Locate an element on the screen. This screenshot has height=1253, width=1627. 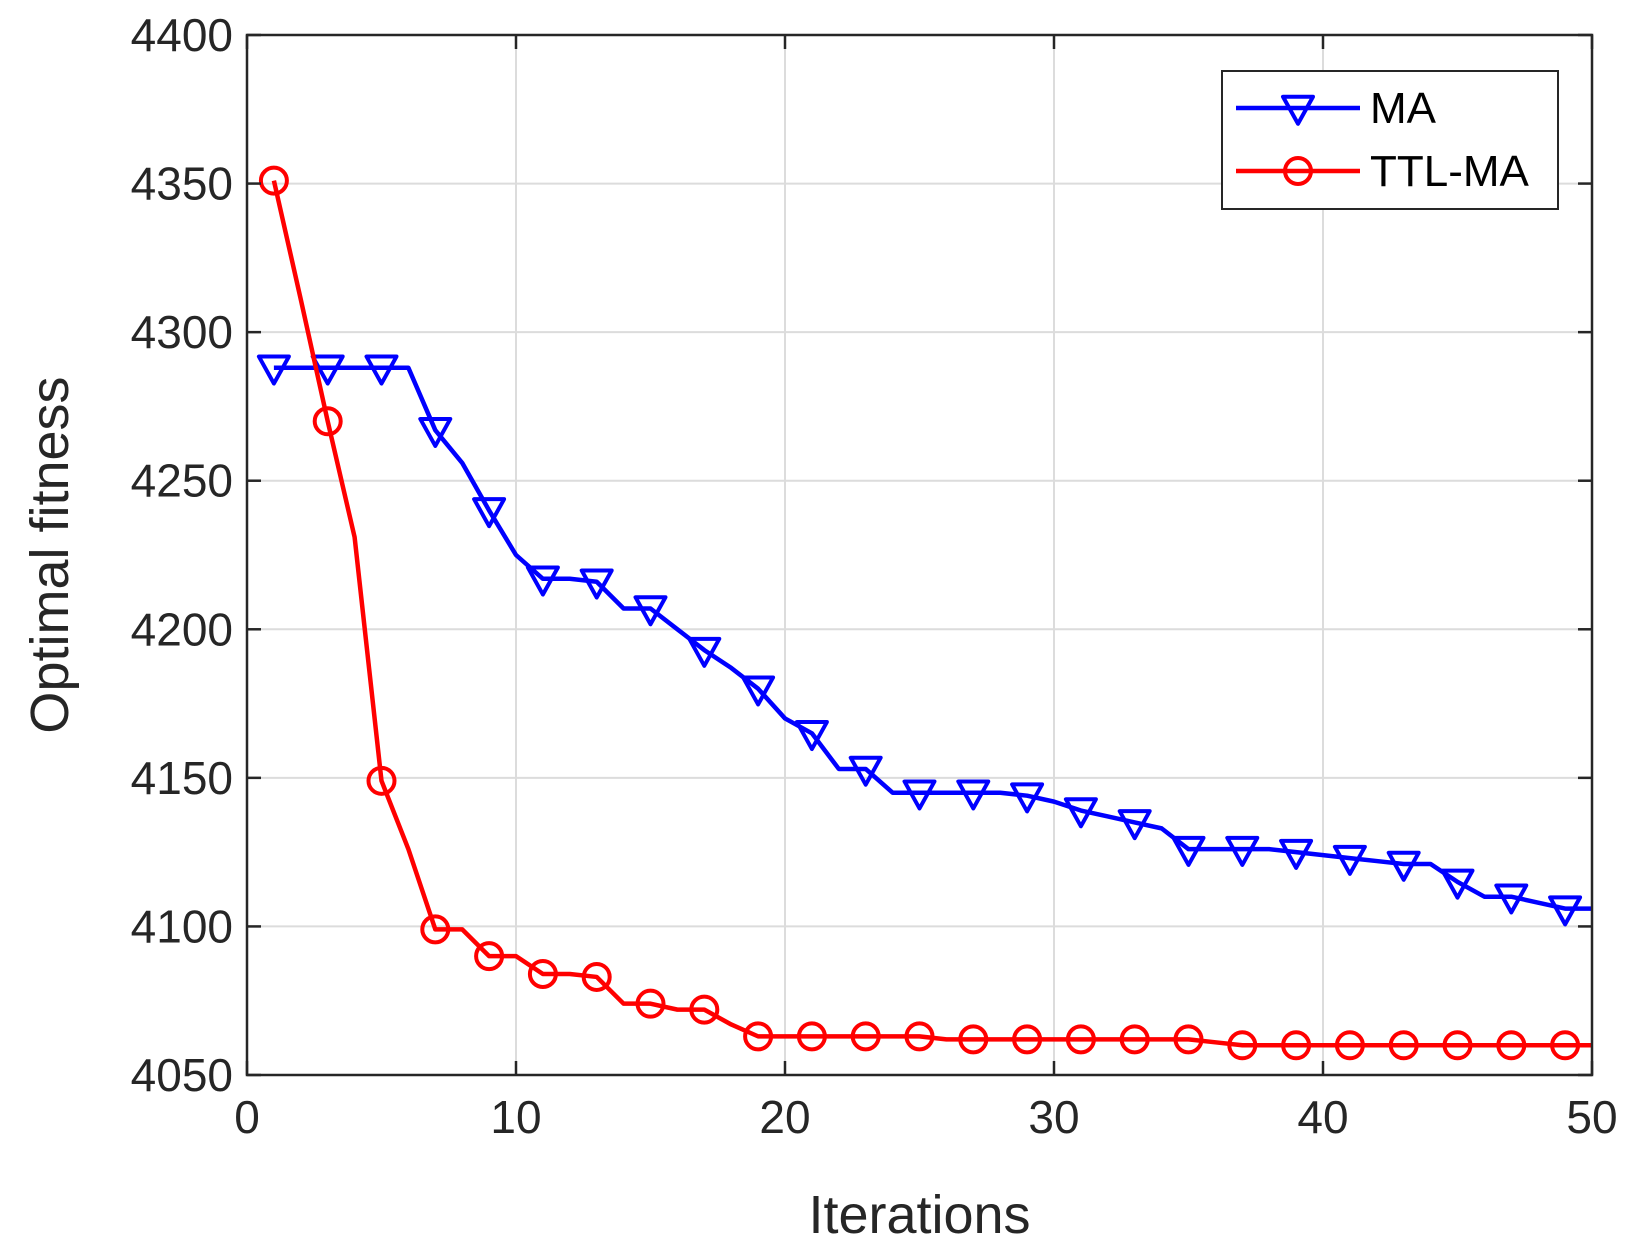
legend-item-ttl-ma: TTL-MA is located at coordinates (1383, 171).